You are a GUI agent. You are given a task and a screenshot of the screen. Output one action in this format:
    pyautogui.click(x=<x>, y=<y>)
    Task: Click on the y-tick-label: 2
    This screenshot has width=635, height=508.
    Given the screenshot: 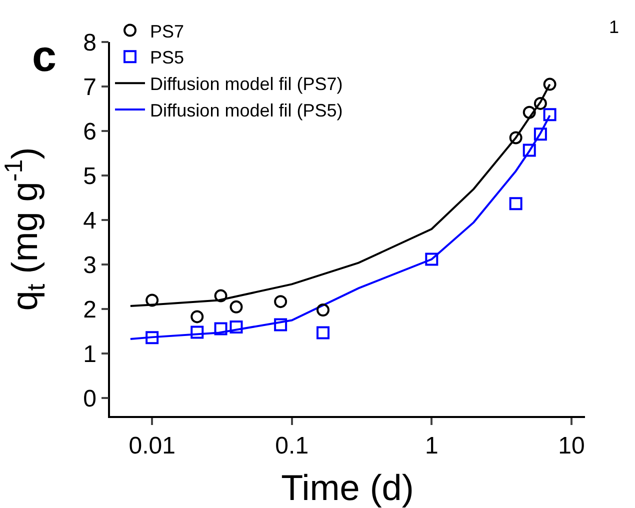 What is the action you would take?
    pyautogui.click(x=89, y=310)
    